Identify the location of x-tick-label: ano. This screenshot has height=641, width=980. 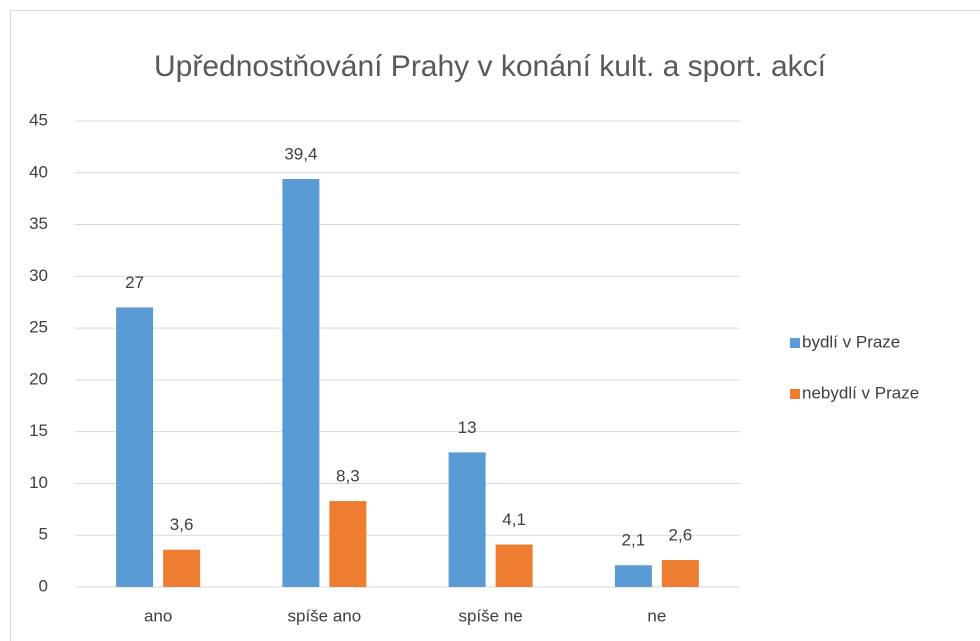
(158, 615).